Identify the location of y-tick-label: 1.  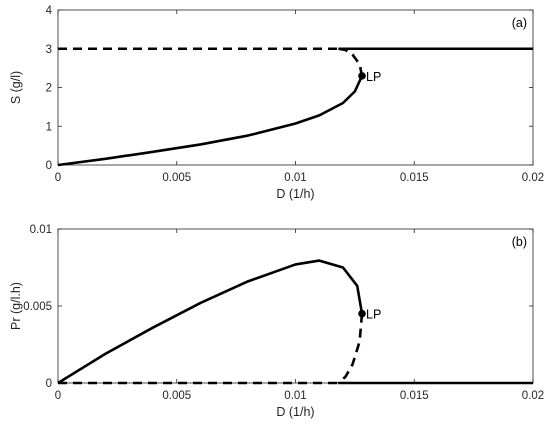
(49, 127).